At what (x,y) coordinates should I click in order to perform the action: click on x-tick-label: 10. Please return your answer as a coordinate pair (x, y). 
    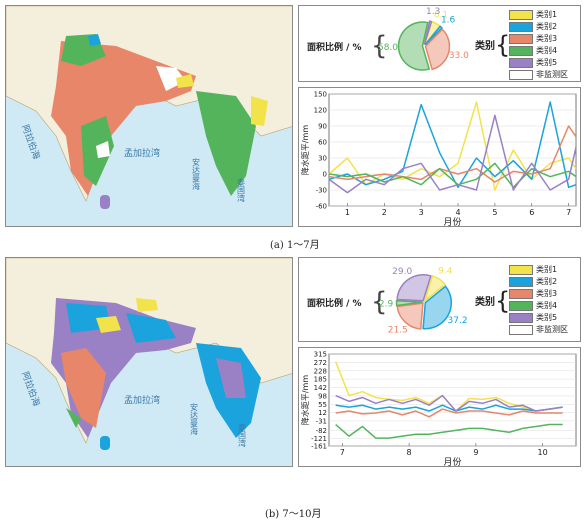
    Looking at the image, I should click on (543, 452).